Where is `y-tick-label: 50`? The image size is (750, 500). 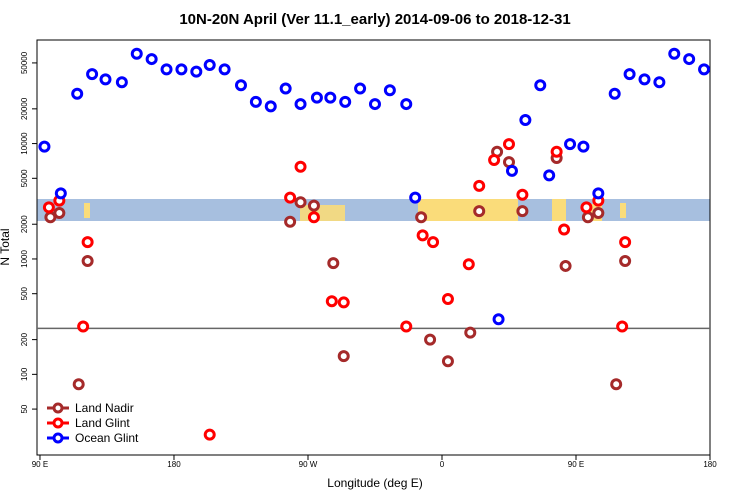 y-tick-label: 50 is located at coordinates (24, 408).